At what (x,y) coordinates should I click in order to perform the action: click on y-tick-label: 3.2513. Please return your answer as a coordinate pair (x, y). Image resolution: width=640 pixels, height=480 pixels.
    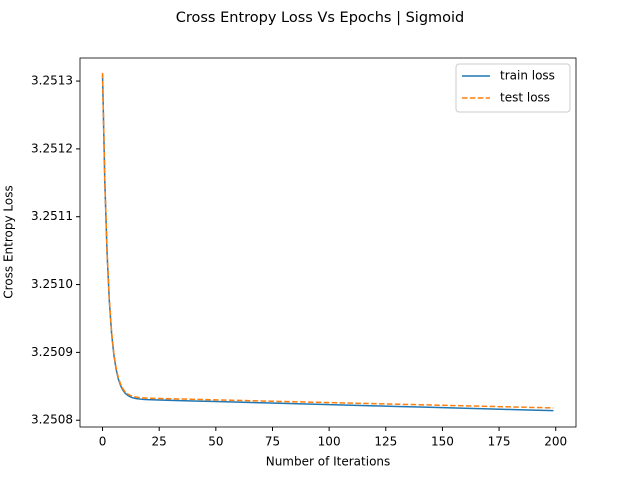
    Looking at the image, I should click on (52, 81).